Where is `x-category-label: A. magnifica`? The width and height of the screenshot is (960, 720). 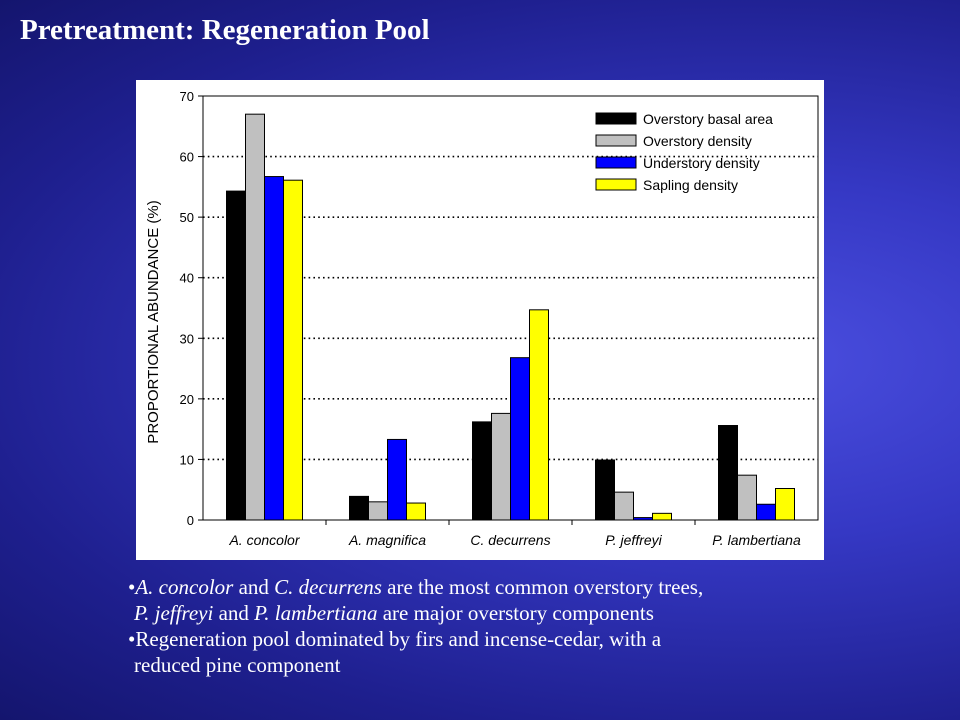
x-category-label: A. magnifica is located at coordinates (387, 540).